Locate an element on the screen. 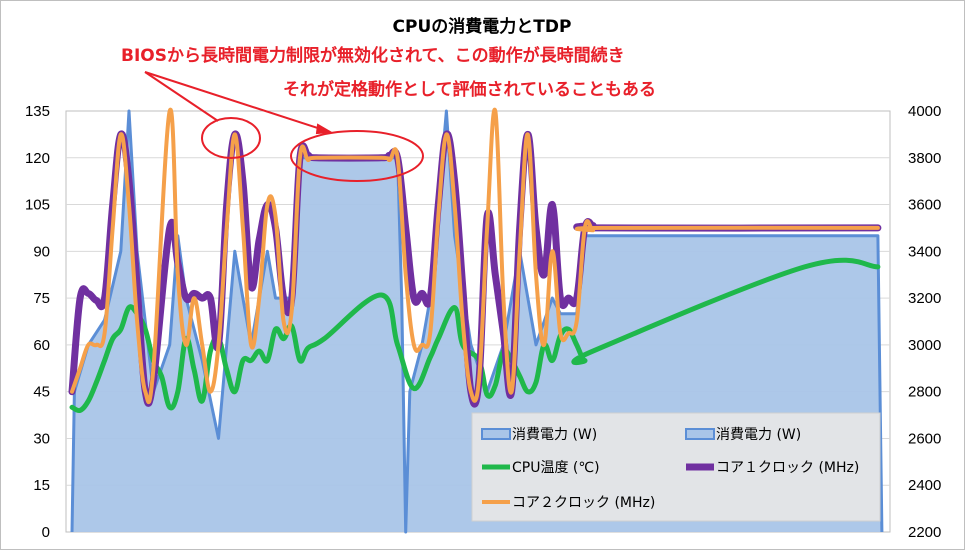 Image resolution: width=965 pixels, height=550 pixels. legend-item-cpu-temp: CPU温度 (℃) is located at coordinates (541, 468).